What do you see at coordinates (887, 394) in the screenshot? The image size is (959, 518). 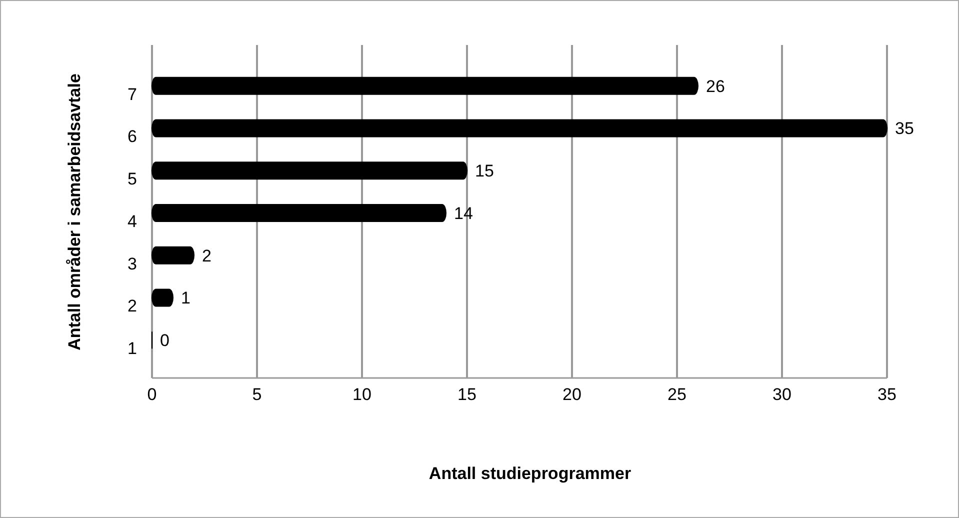 I see `x-tick-label: 35` at bounding box center [887, 394].